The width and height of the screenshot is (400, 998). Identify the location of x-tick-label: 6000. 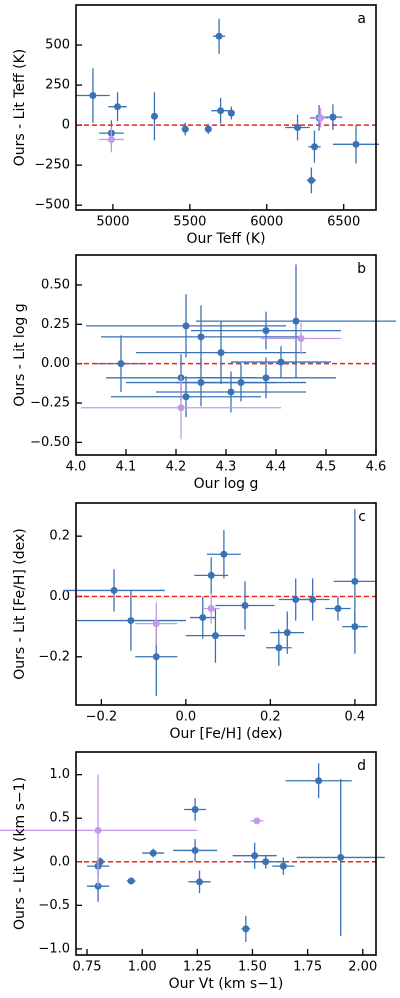
(266, 222).